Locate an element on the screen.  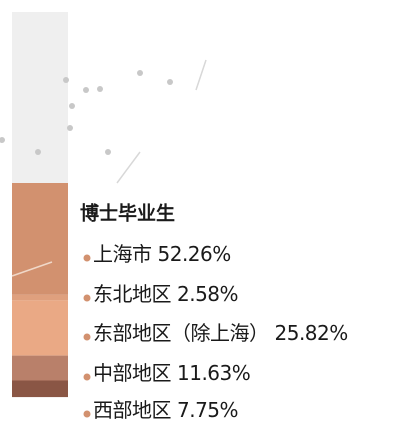
value-label: 11.63% is located at coordinates (213, 373).